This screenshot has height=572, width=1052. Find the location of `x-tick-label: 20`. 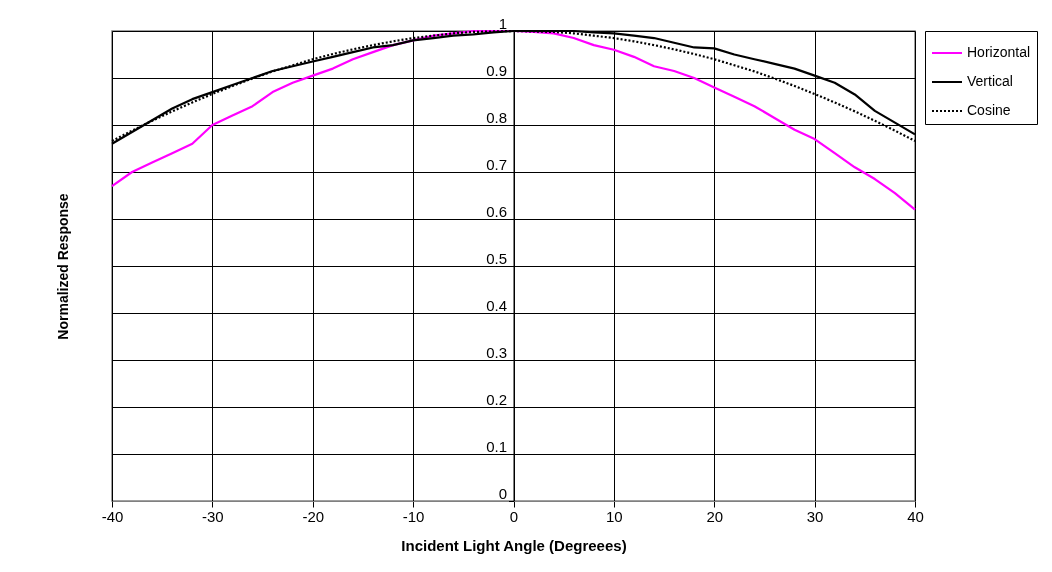

x-tick-label: 20 is located at coordinates (715, 516).